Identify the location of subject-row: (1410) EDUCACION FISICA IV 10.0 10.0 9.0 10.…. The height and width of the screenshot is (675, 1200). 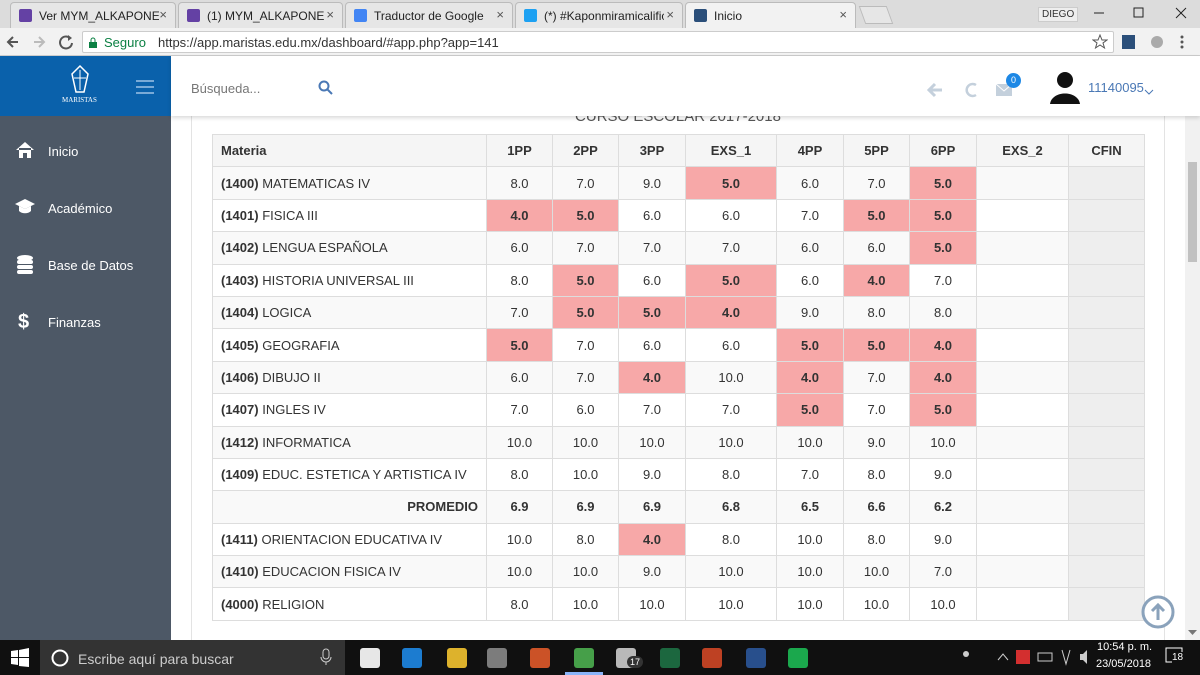
(678, 572).